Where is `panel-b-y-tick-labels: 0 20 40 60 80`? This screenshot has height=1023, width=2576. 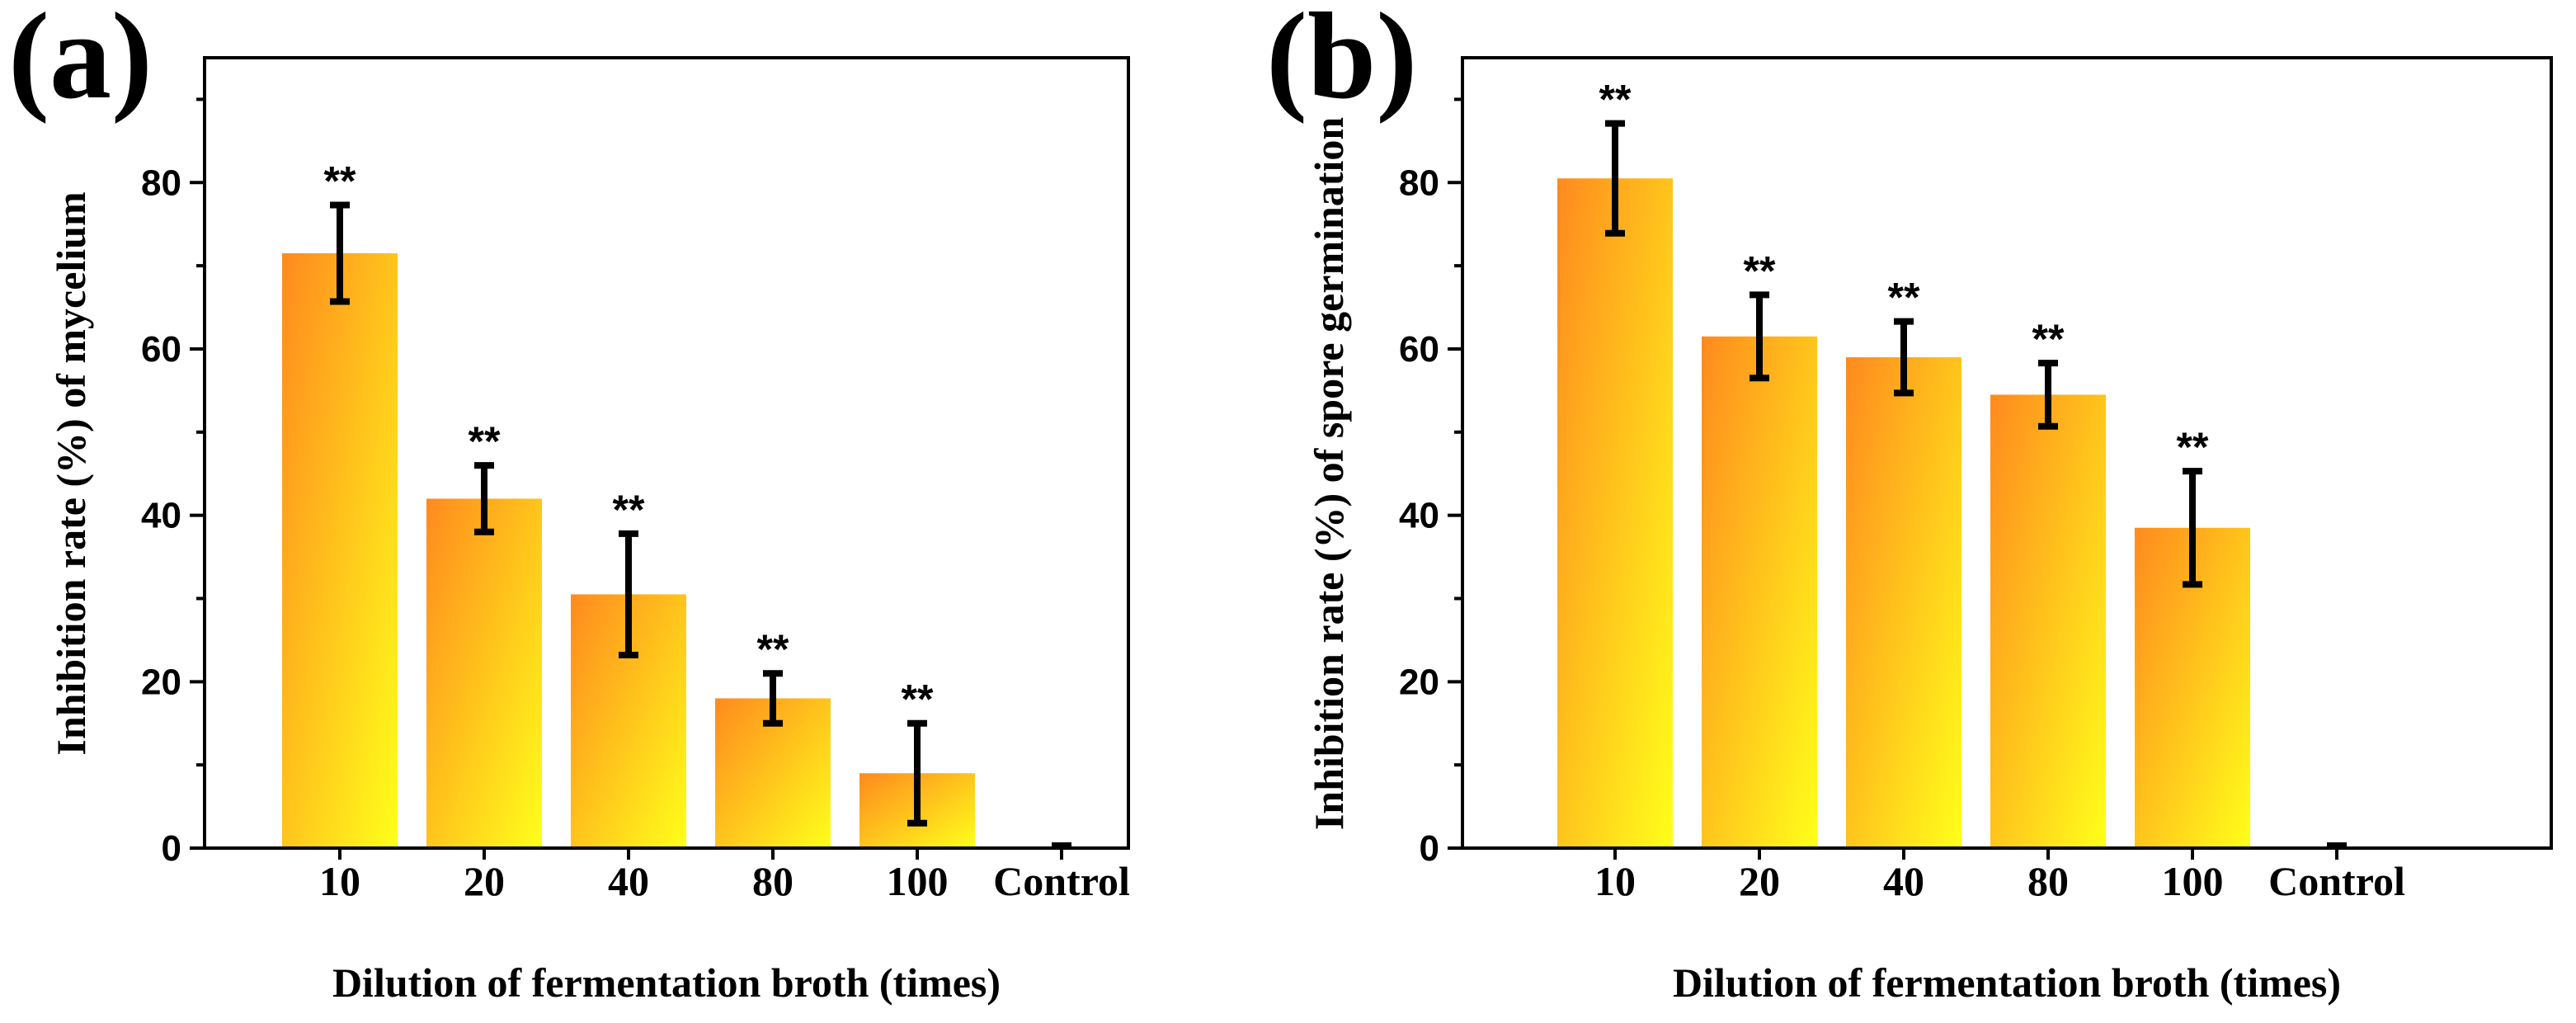 panel-b-y-tick-labels: 0 20 40 60 80 is located at coordinates (1419, 516).